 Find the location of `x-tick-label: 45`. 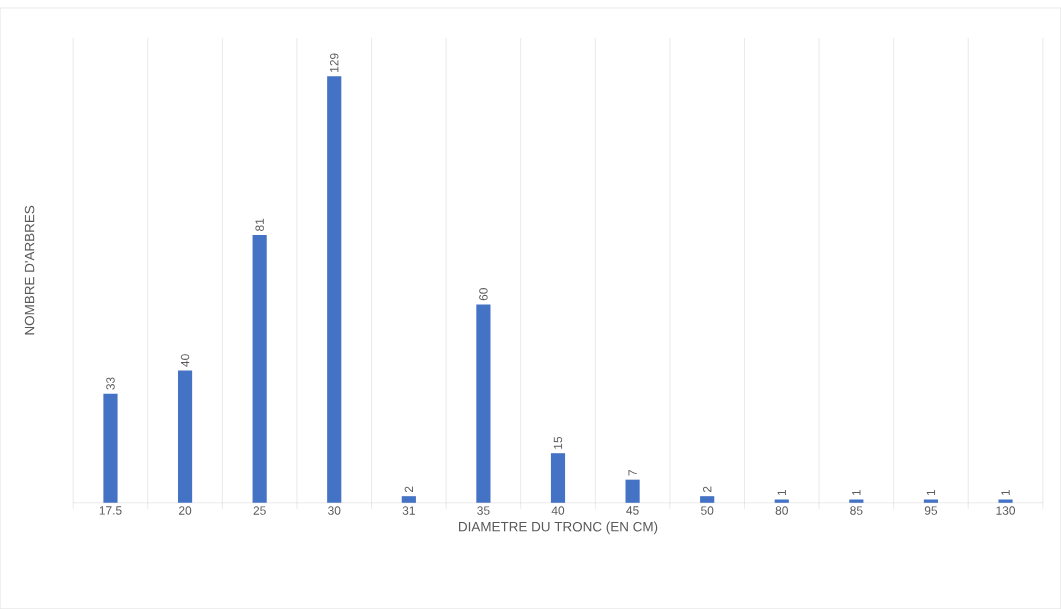

x-tick-label: 45 is located at coordinates (632, 510).